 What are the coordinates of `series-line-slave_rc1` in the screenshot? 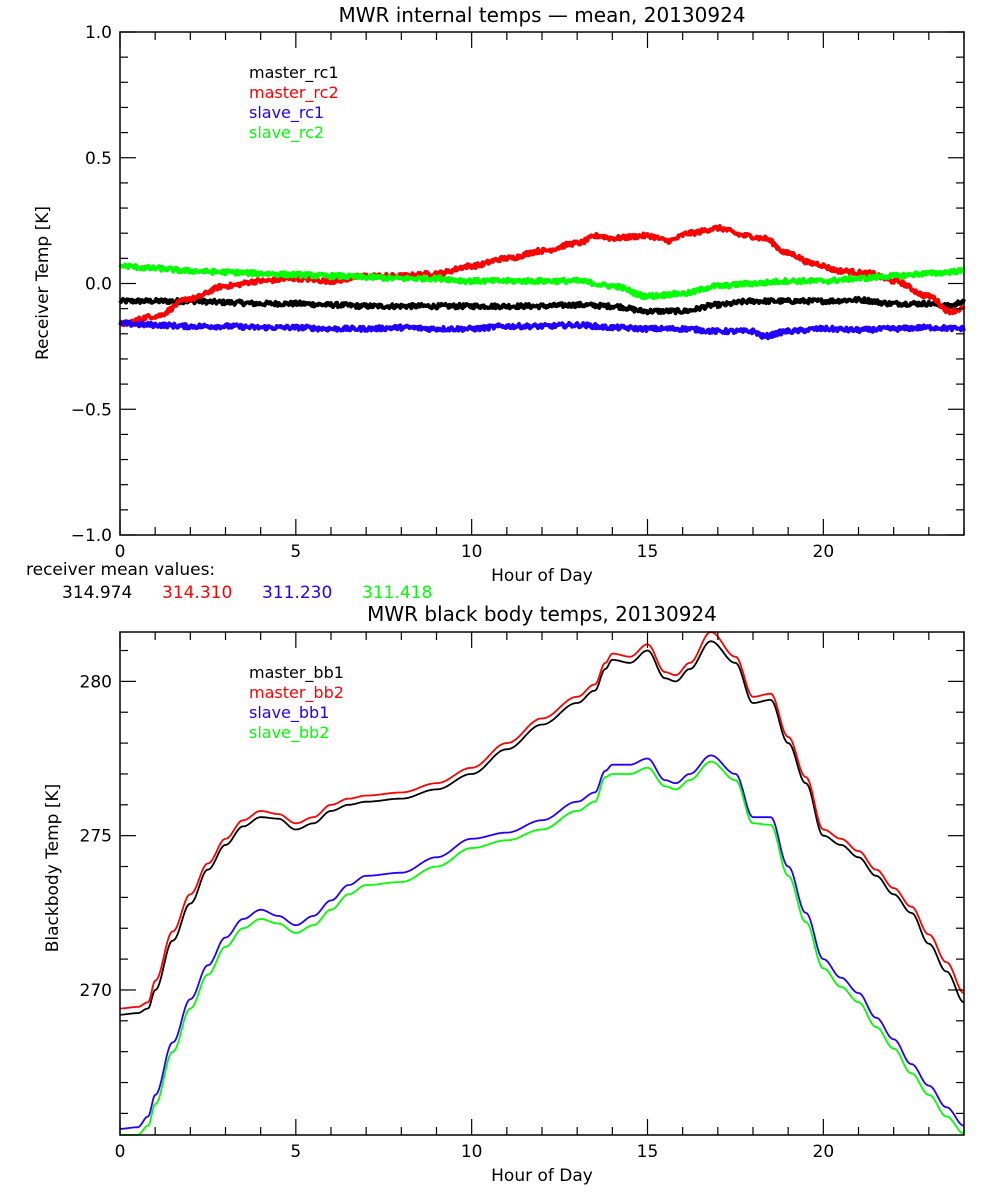 It's located at (542, 330).